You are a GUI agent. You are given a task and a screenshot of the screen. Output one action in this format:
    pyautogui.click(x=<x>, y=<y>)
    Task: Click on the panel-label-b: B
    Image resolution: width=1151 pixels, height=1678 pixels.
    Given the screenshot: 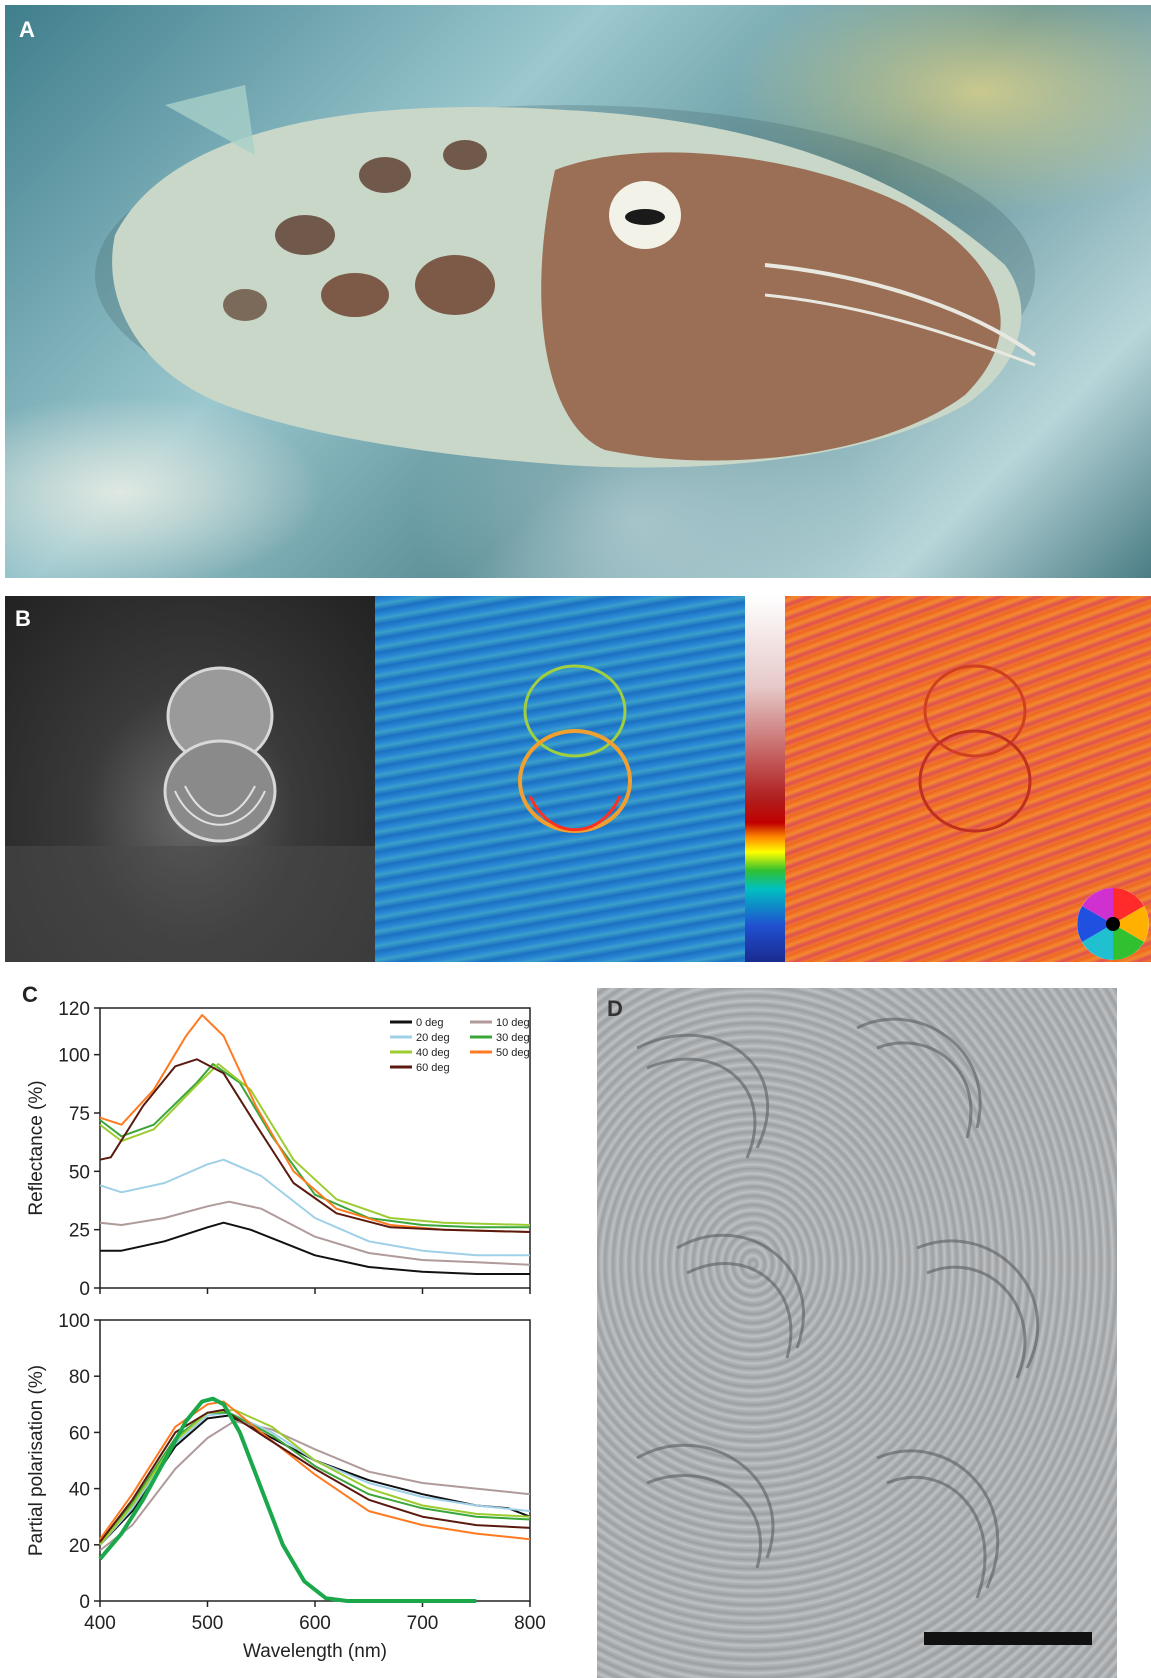 What is the action you would take?
    pyautogui.click(x=23, y=618)
    